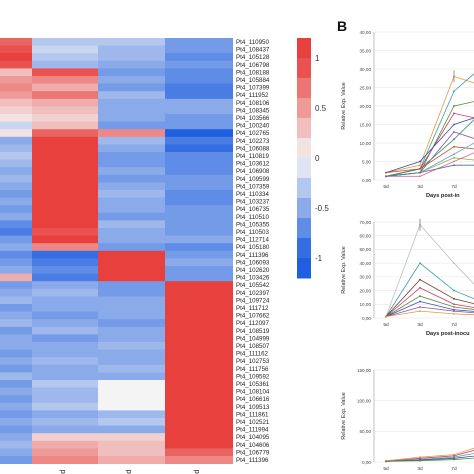 This screenshot has height=474, width=474. What do you see at coordinates (317, 158) in the screenshot?
I see `legend-tick: 0` at bounding box center [317, 158].